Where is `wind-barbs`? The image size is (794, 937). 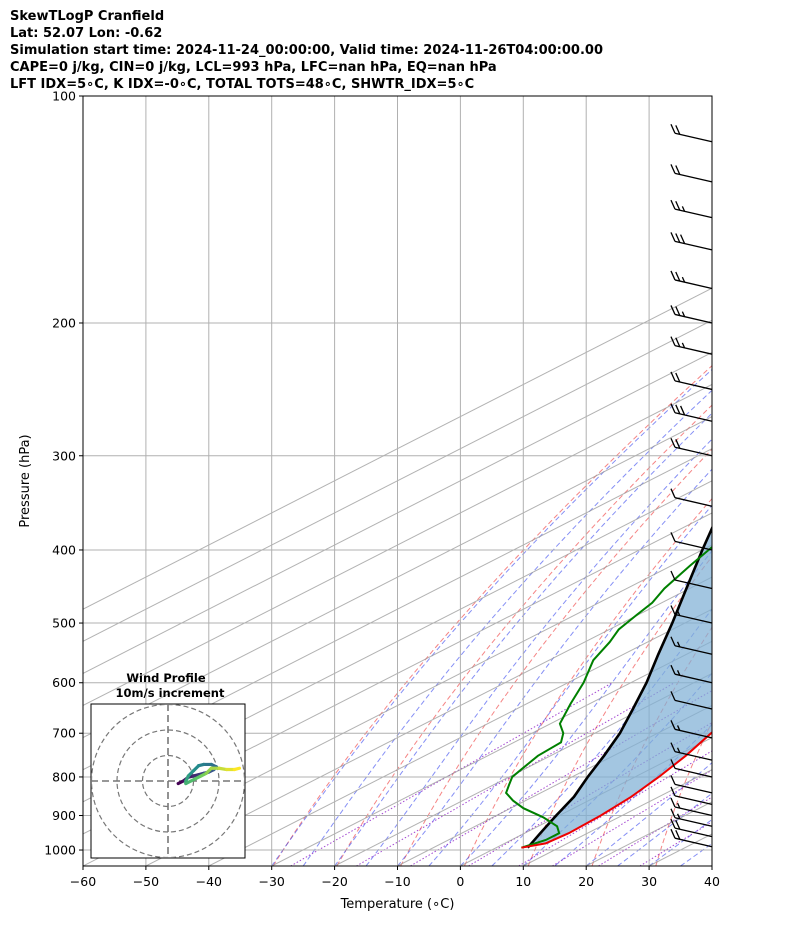
wind-barbs is located at coordinates (691, 485).